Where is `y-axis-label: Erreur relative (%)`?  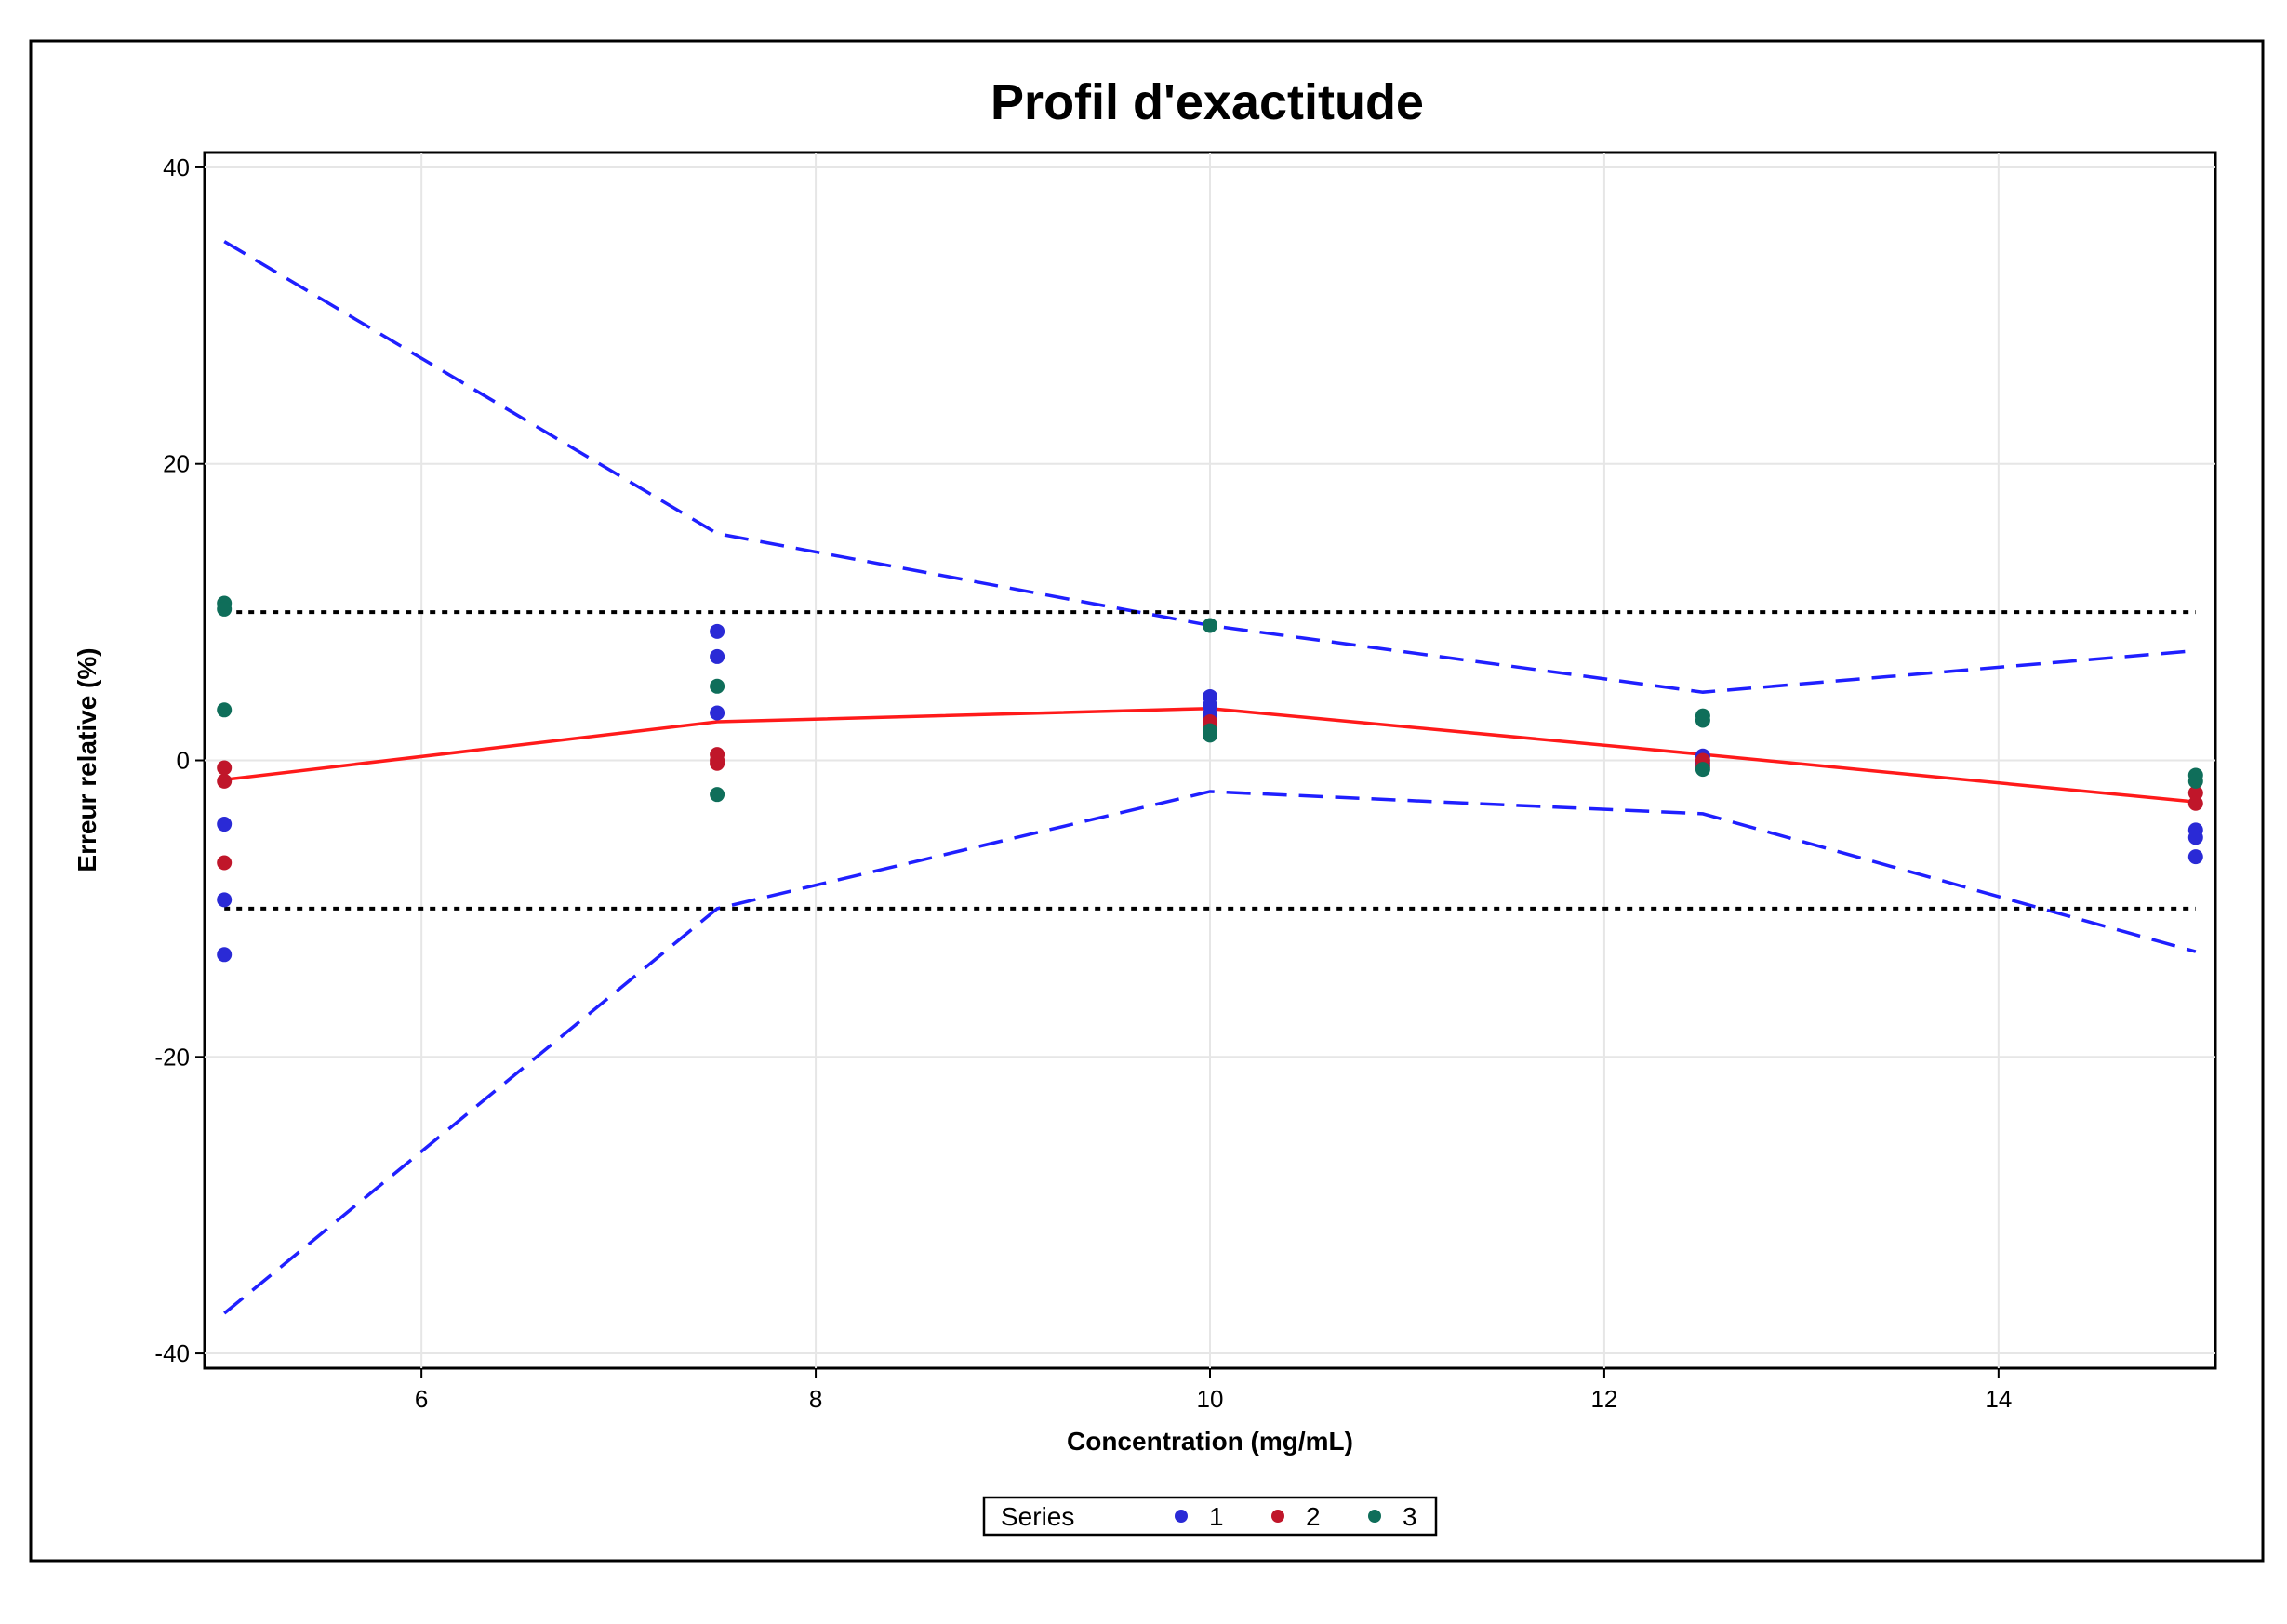
y-axis-label: Erreur relative (%) is located at coordinates (87, 759).